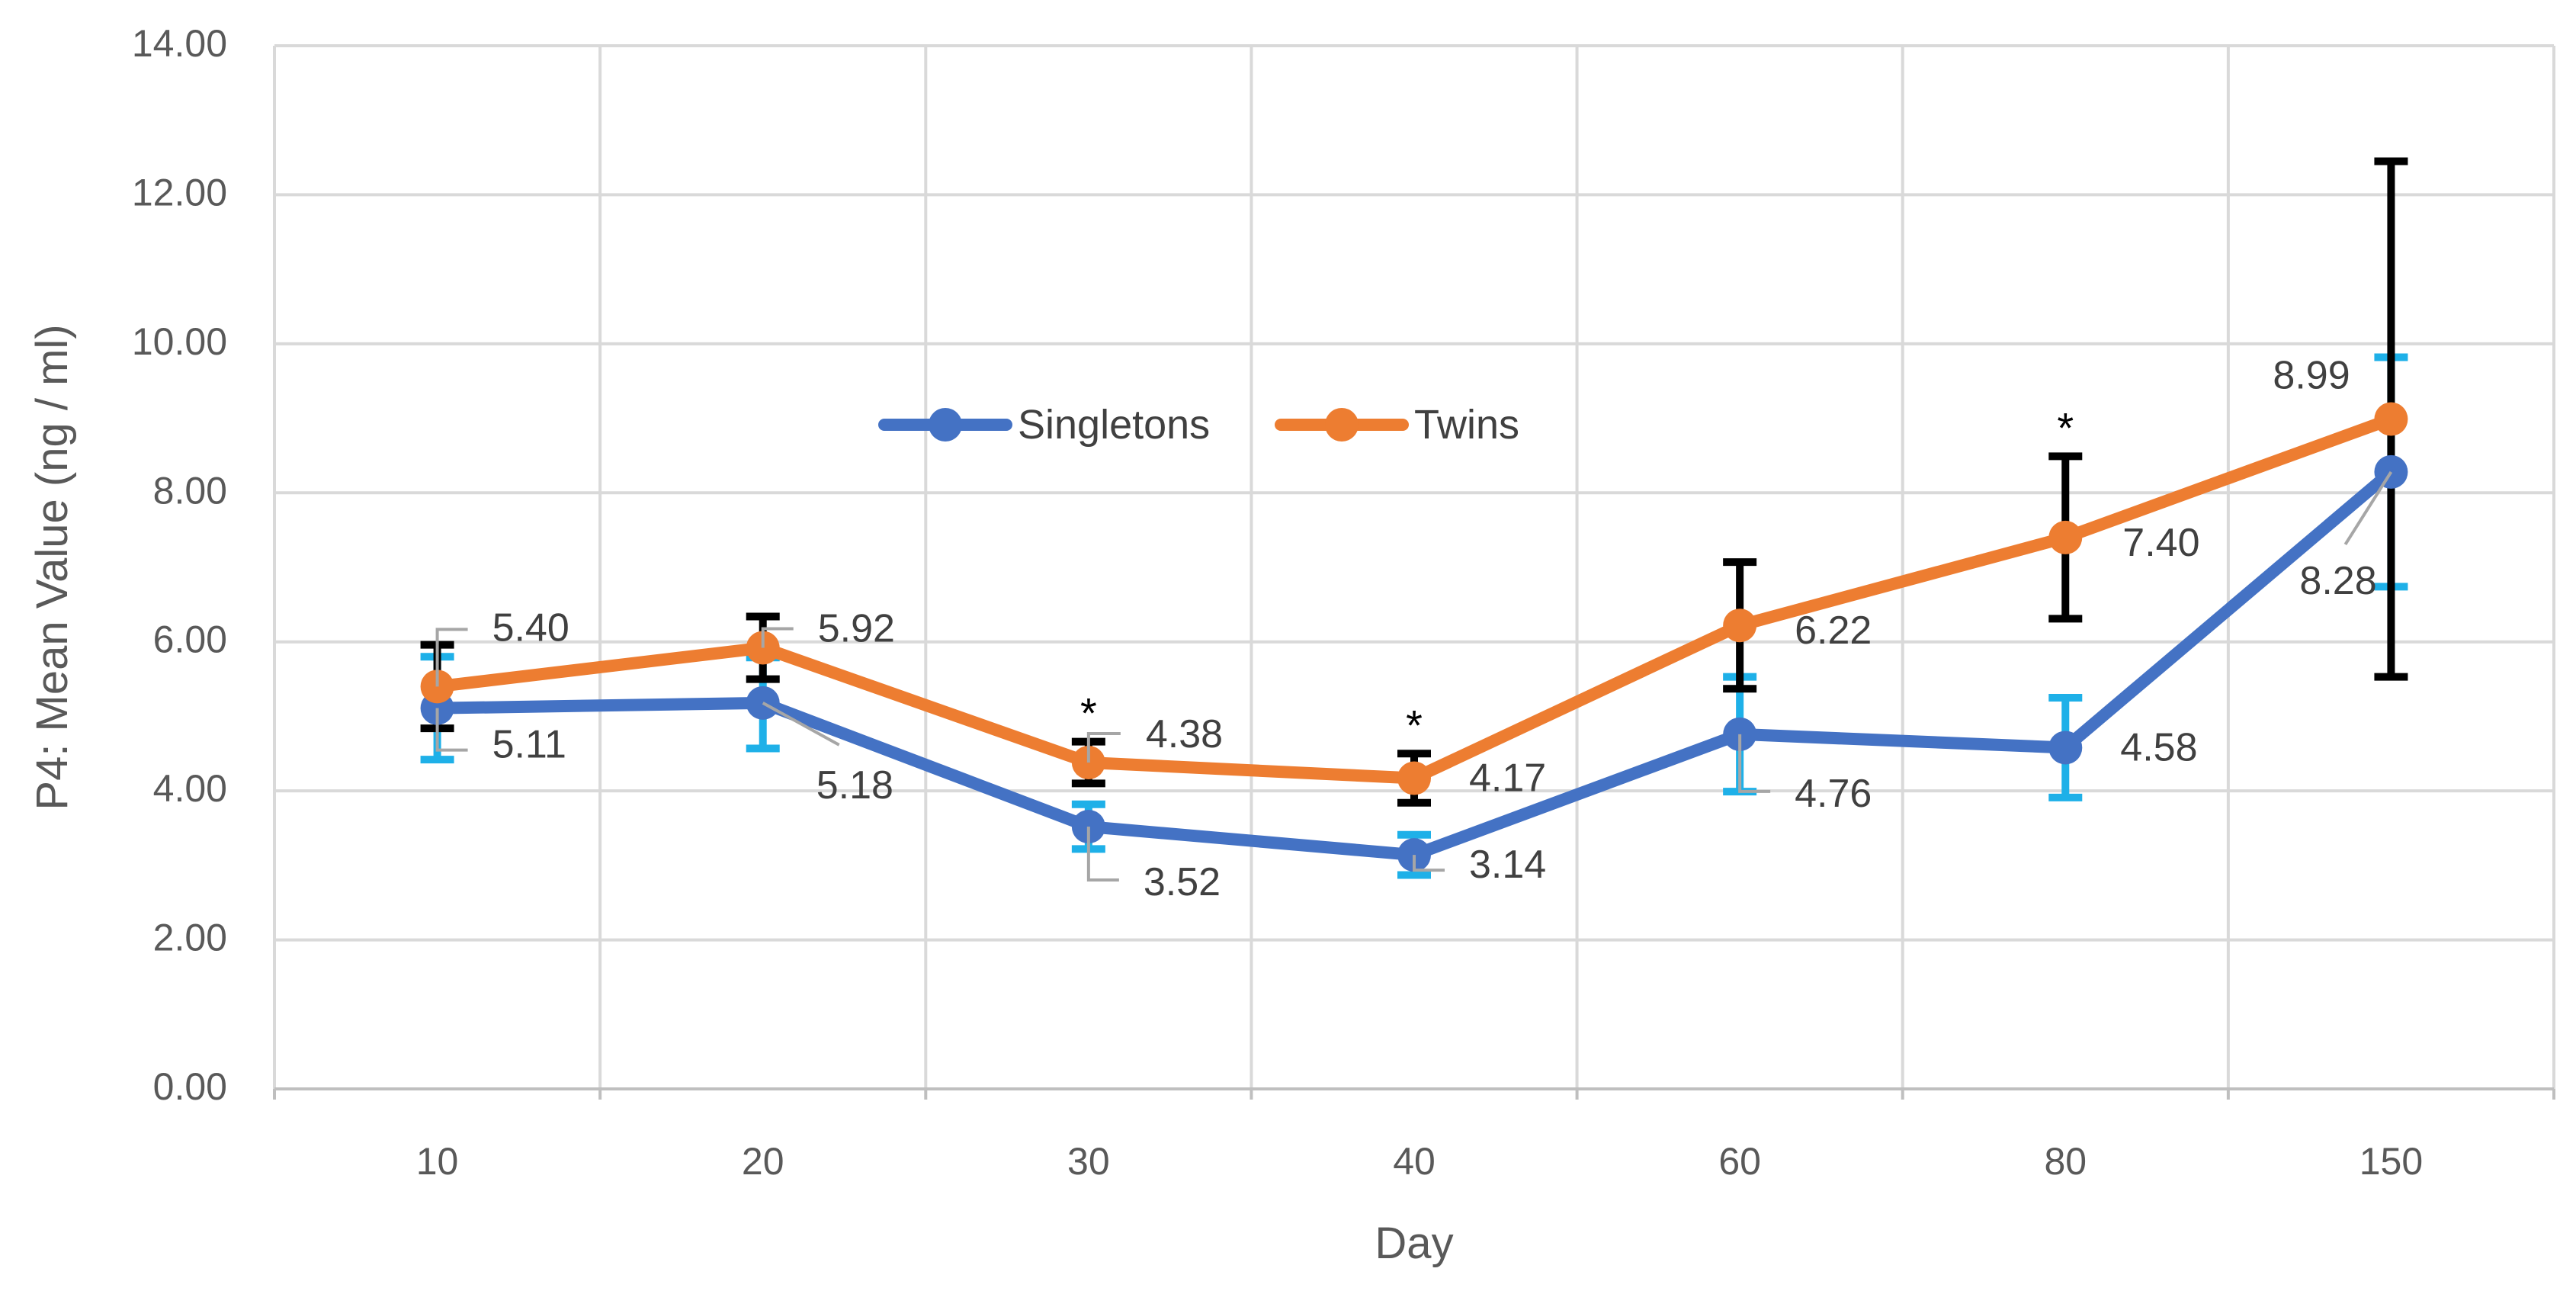 The width and height of the screenshot is (2576, 1307). What do you see at coordinates (190, 788) in the screenshot?
I see `y-tick-label: 4.00` at bounding box center [190, 788].